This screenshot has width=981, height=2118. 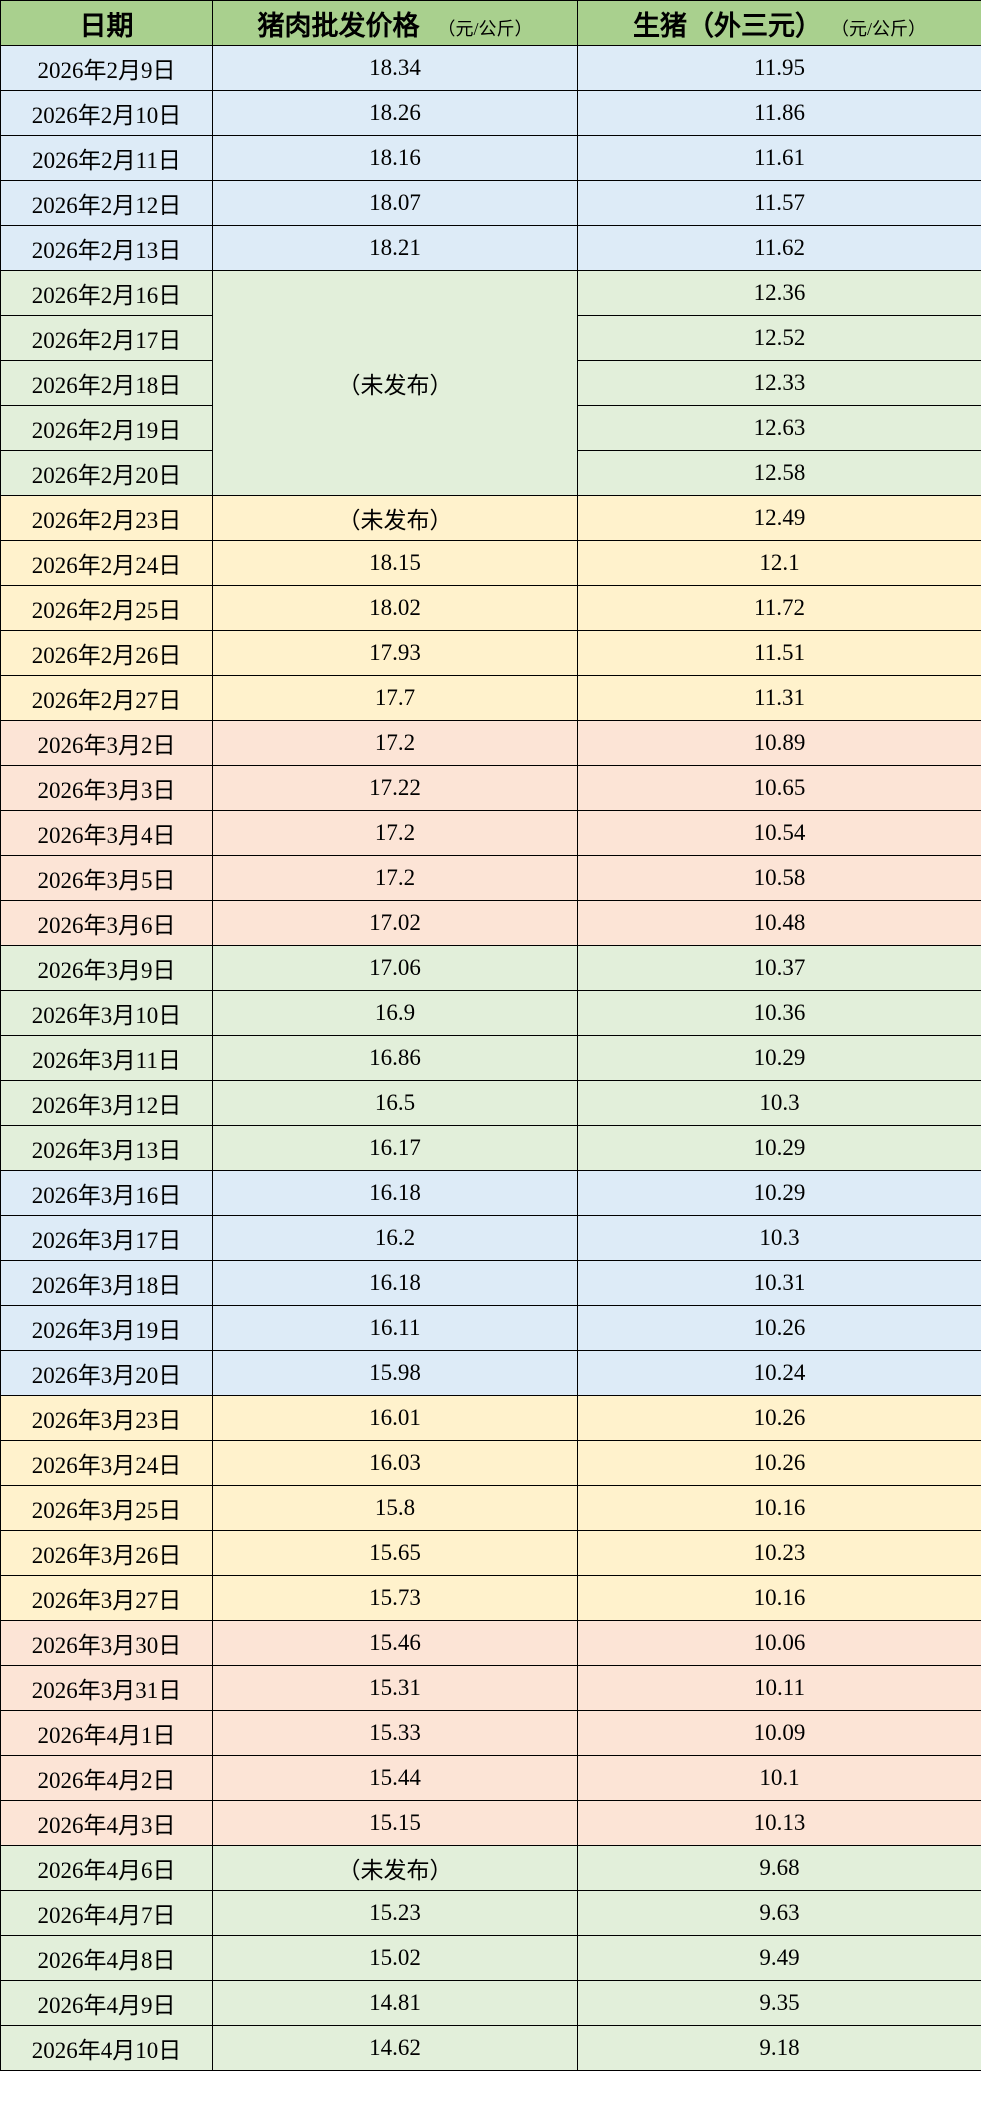 I want to click on date-cell: 2026年3月20日, so click(x=106, y=1373).